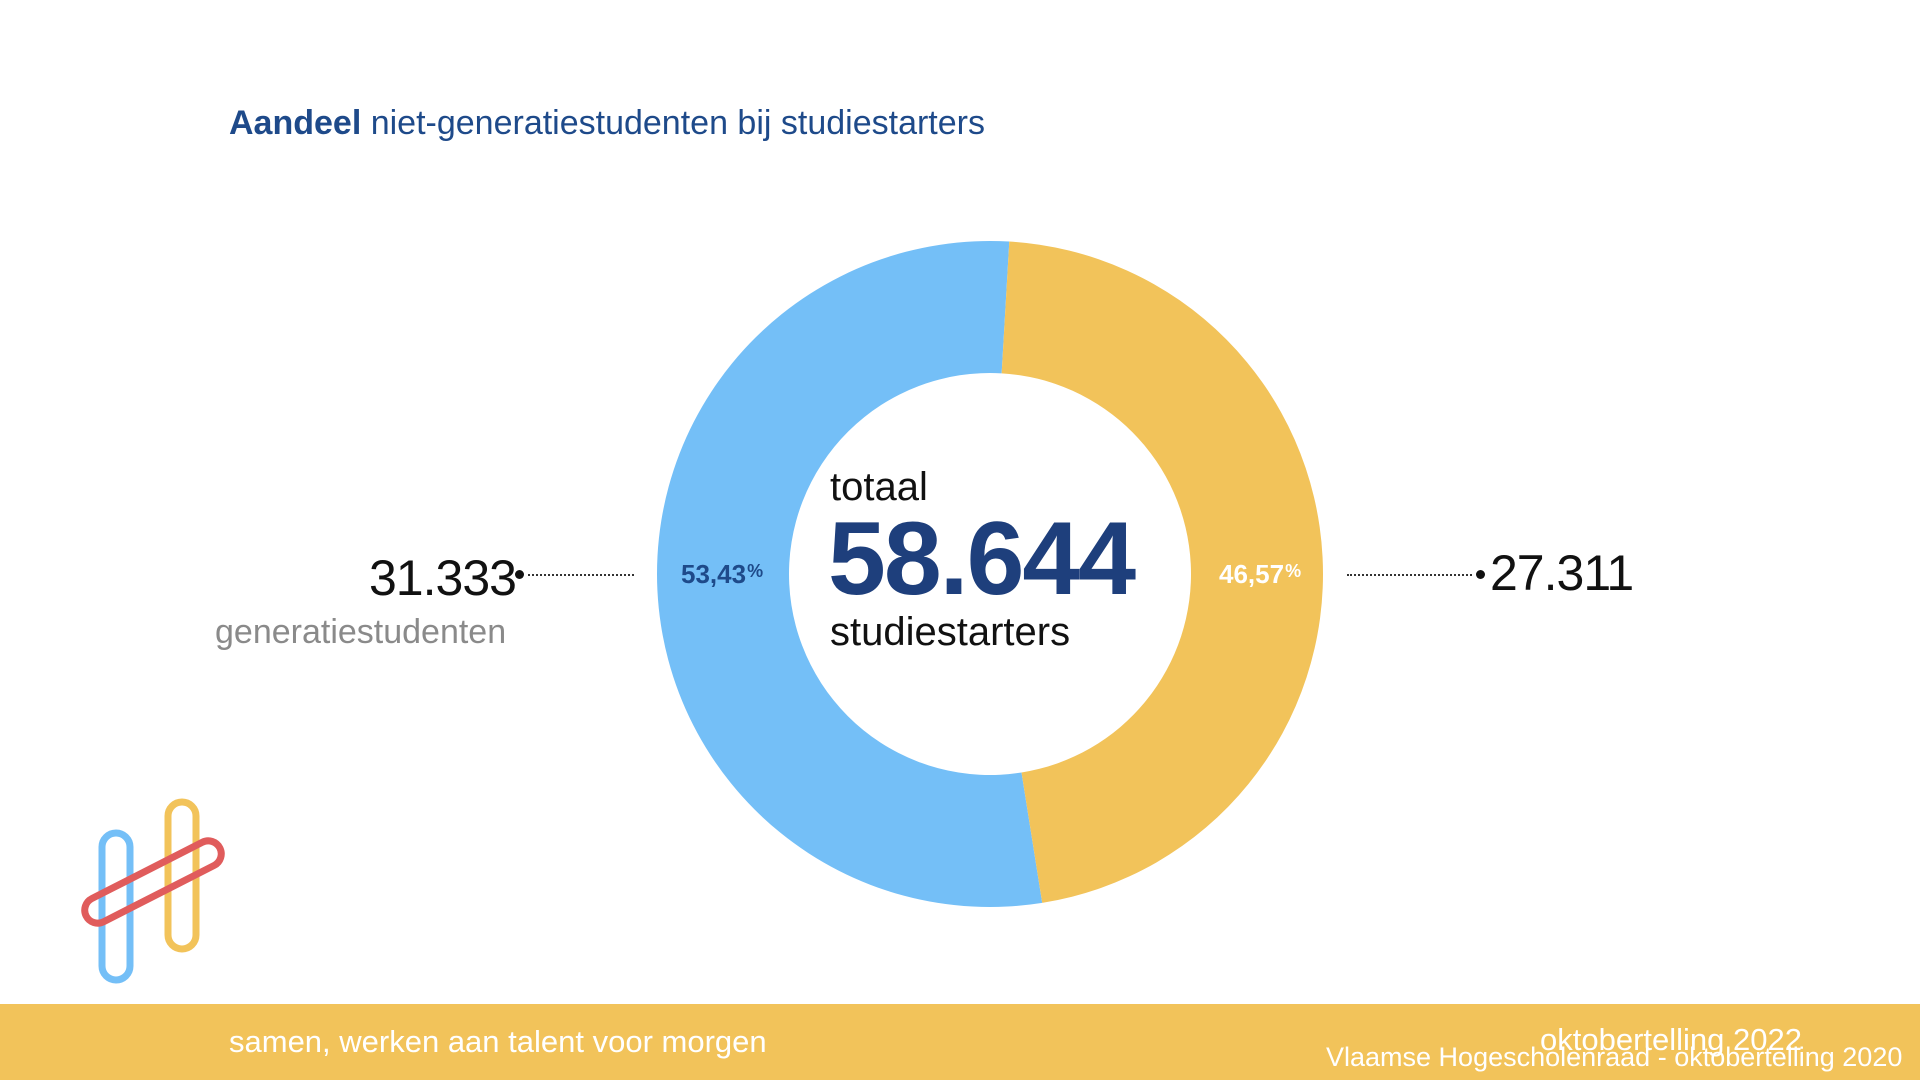  What do you see at coordinates (1252, 574) in the screenshot?
I see `pct-value-niet-generatiestudenten: 46,57` at bounding box center [1252, 574].